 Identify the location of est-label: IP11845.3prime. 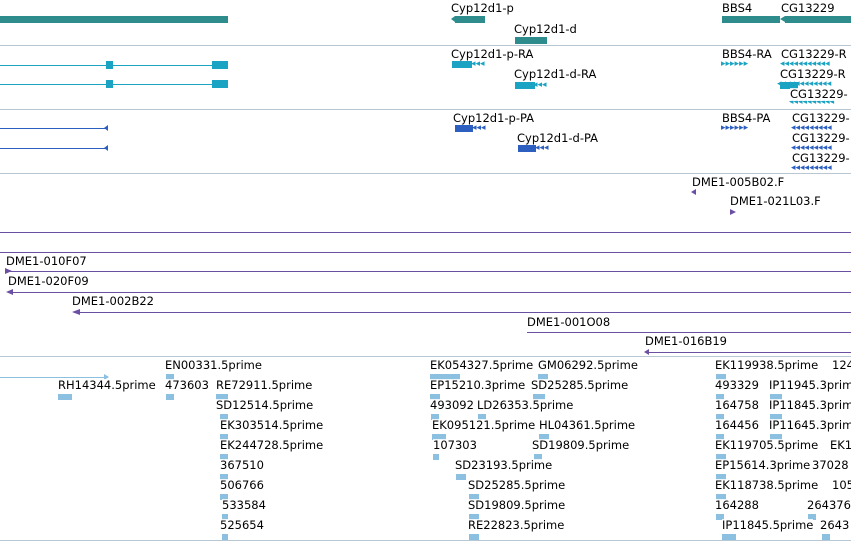
(810, 405).